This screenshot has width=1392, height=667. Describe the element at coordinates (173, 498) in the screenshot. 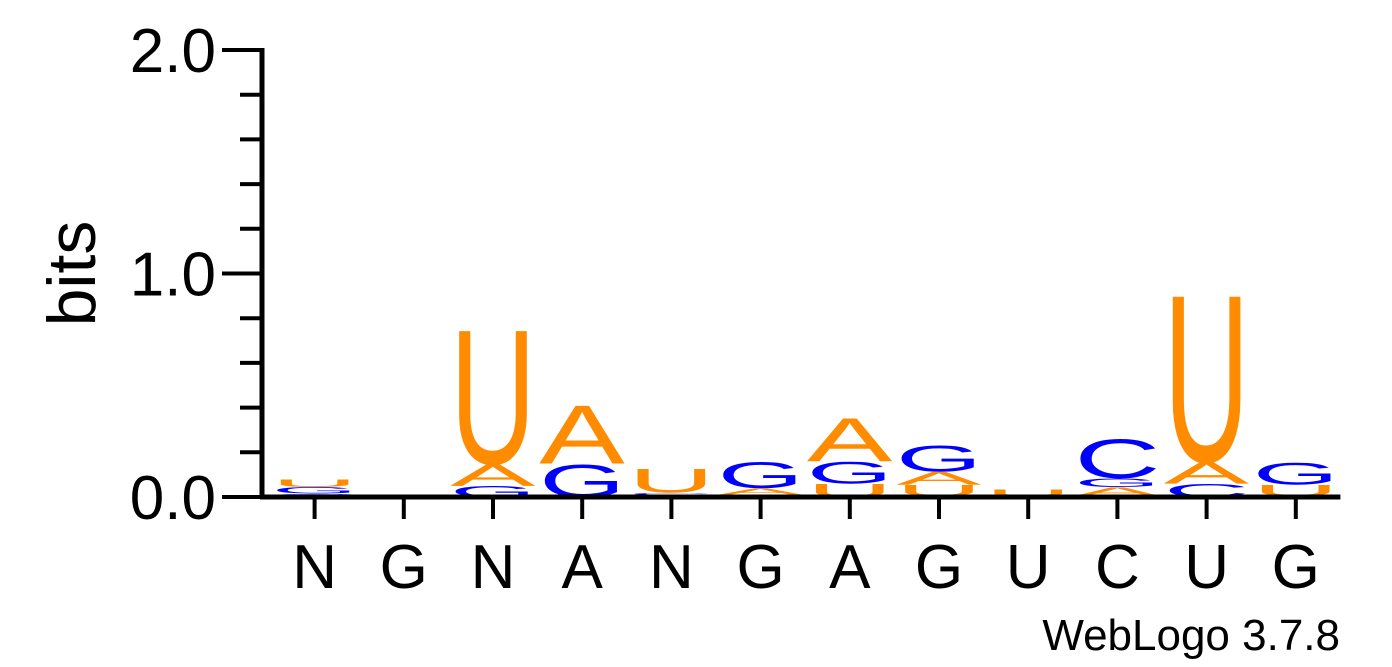

I see `y-tick-label: 0.0` at that location.